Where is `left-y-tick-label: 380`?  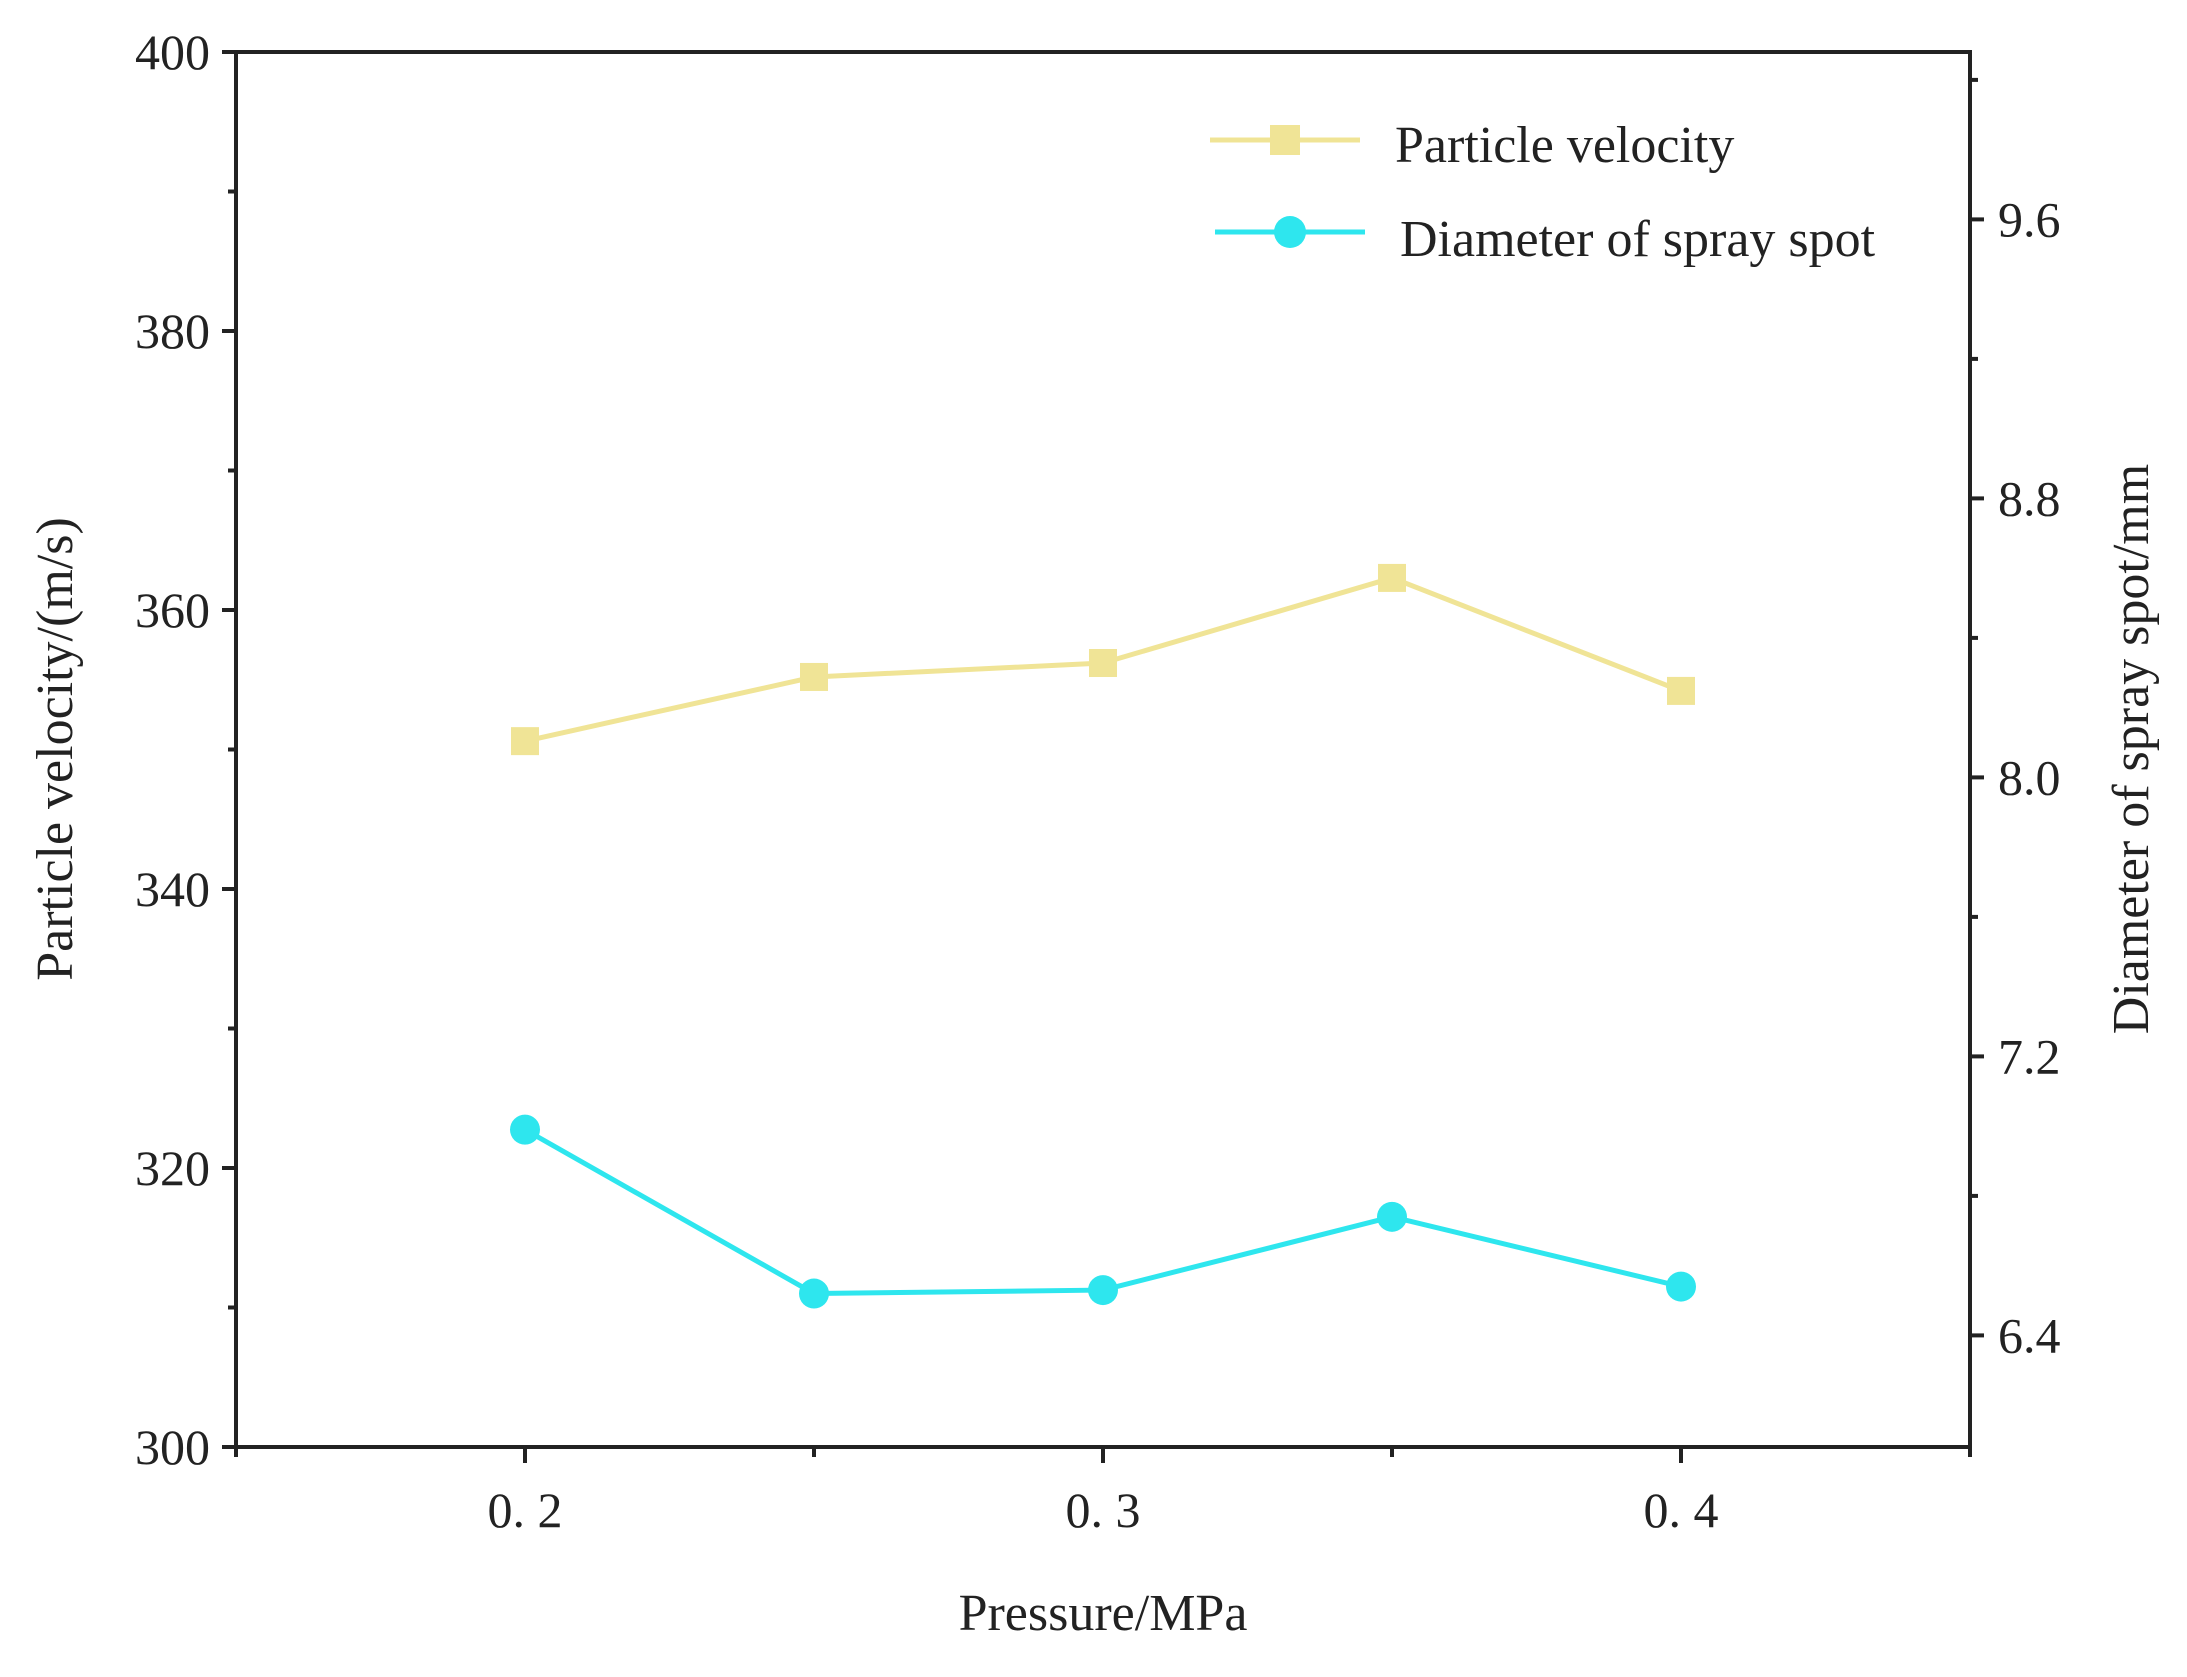
left-y-tick-label: 380 is located at coordinates (172, 331).